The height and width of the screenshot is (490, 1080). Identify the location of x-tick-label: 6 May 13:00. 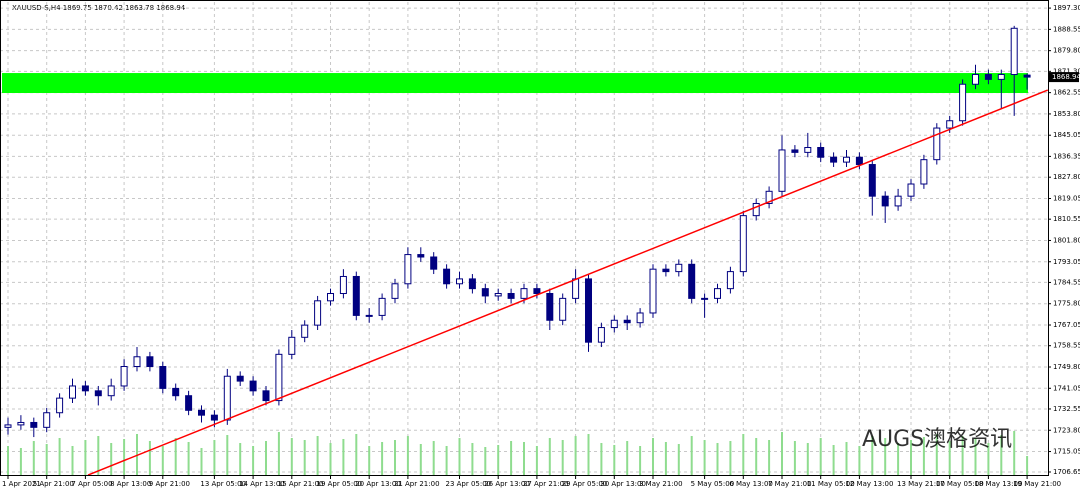
(751, 484).